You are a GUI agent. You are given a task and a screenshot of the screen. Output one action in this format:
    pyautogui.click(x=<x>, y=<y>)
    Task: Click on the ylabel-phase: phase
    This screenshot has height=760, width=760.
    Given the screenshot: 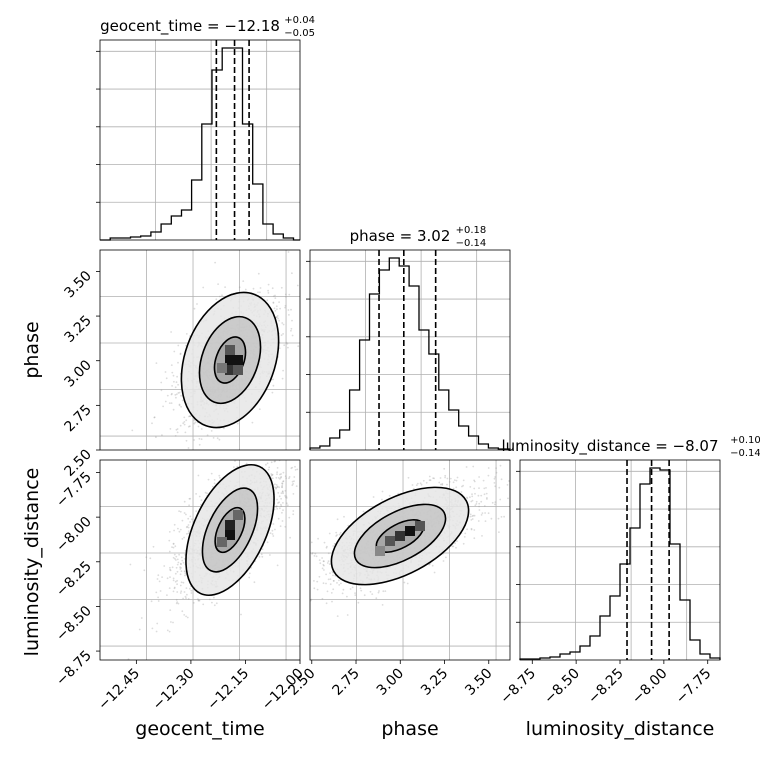 What is the action you would take?
    pyautogui.click(x=32, y=349)
    